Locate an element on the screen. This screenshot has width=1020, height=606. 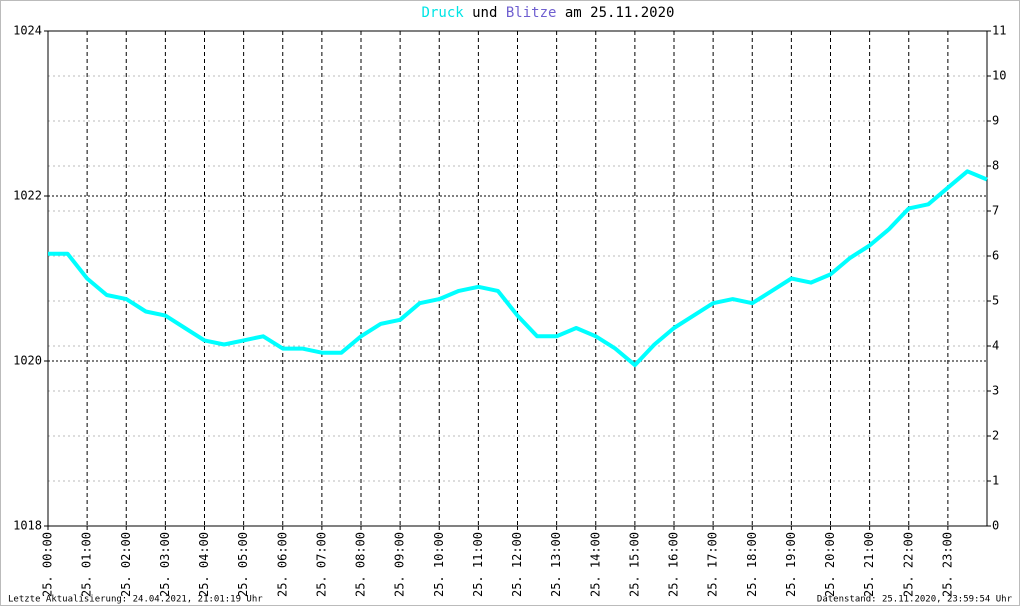
y2-tick-label: 6 is located at coordinates (995, 256).